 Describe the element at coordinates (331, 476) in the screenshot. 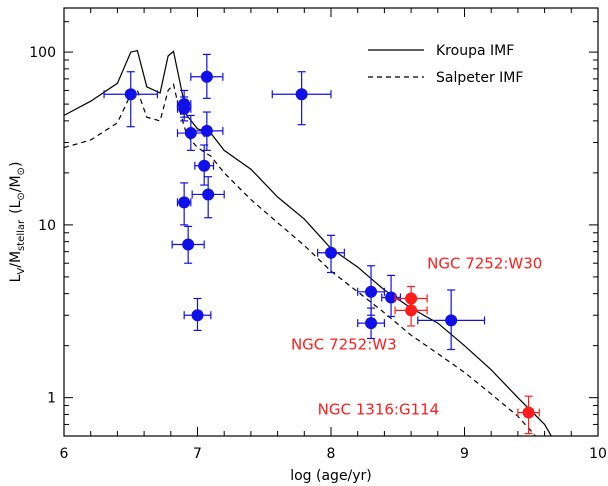

I see `x-axis-label: log (age/yr)` at that location.